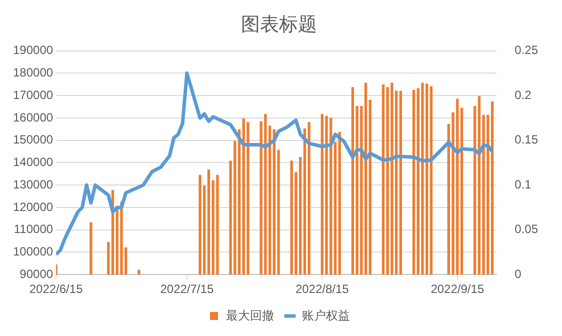  I want to click on y-tick-label: 90000, so click(37, 273).